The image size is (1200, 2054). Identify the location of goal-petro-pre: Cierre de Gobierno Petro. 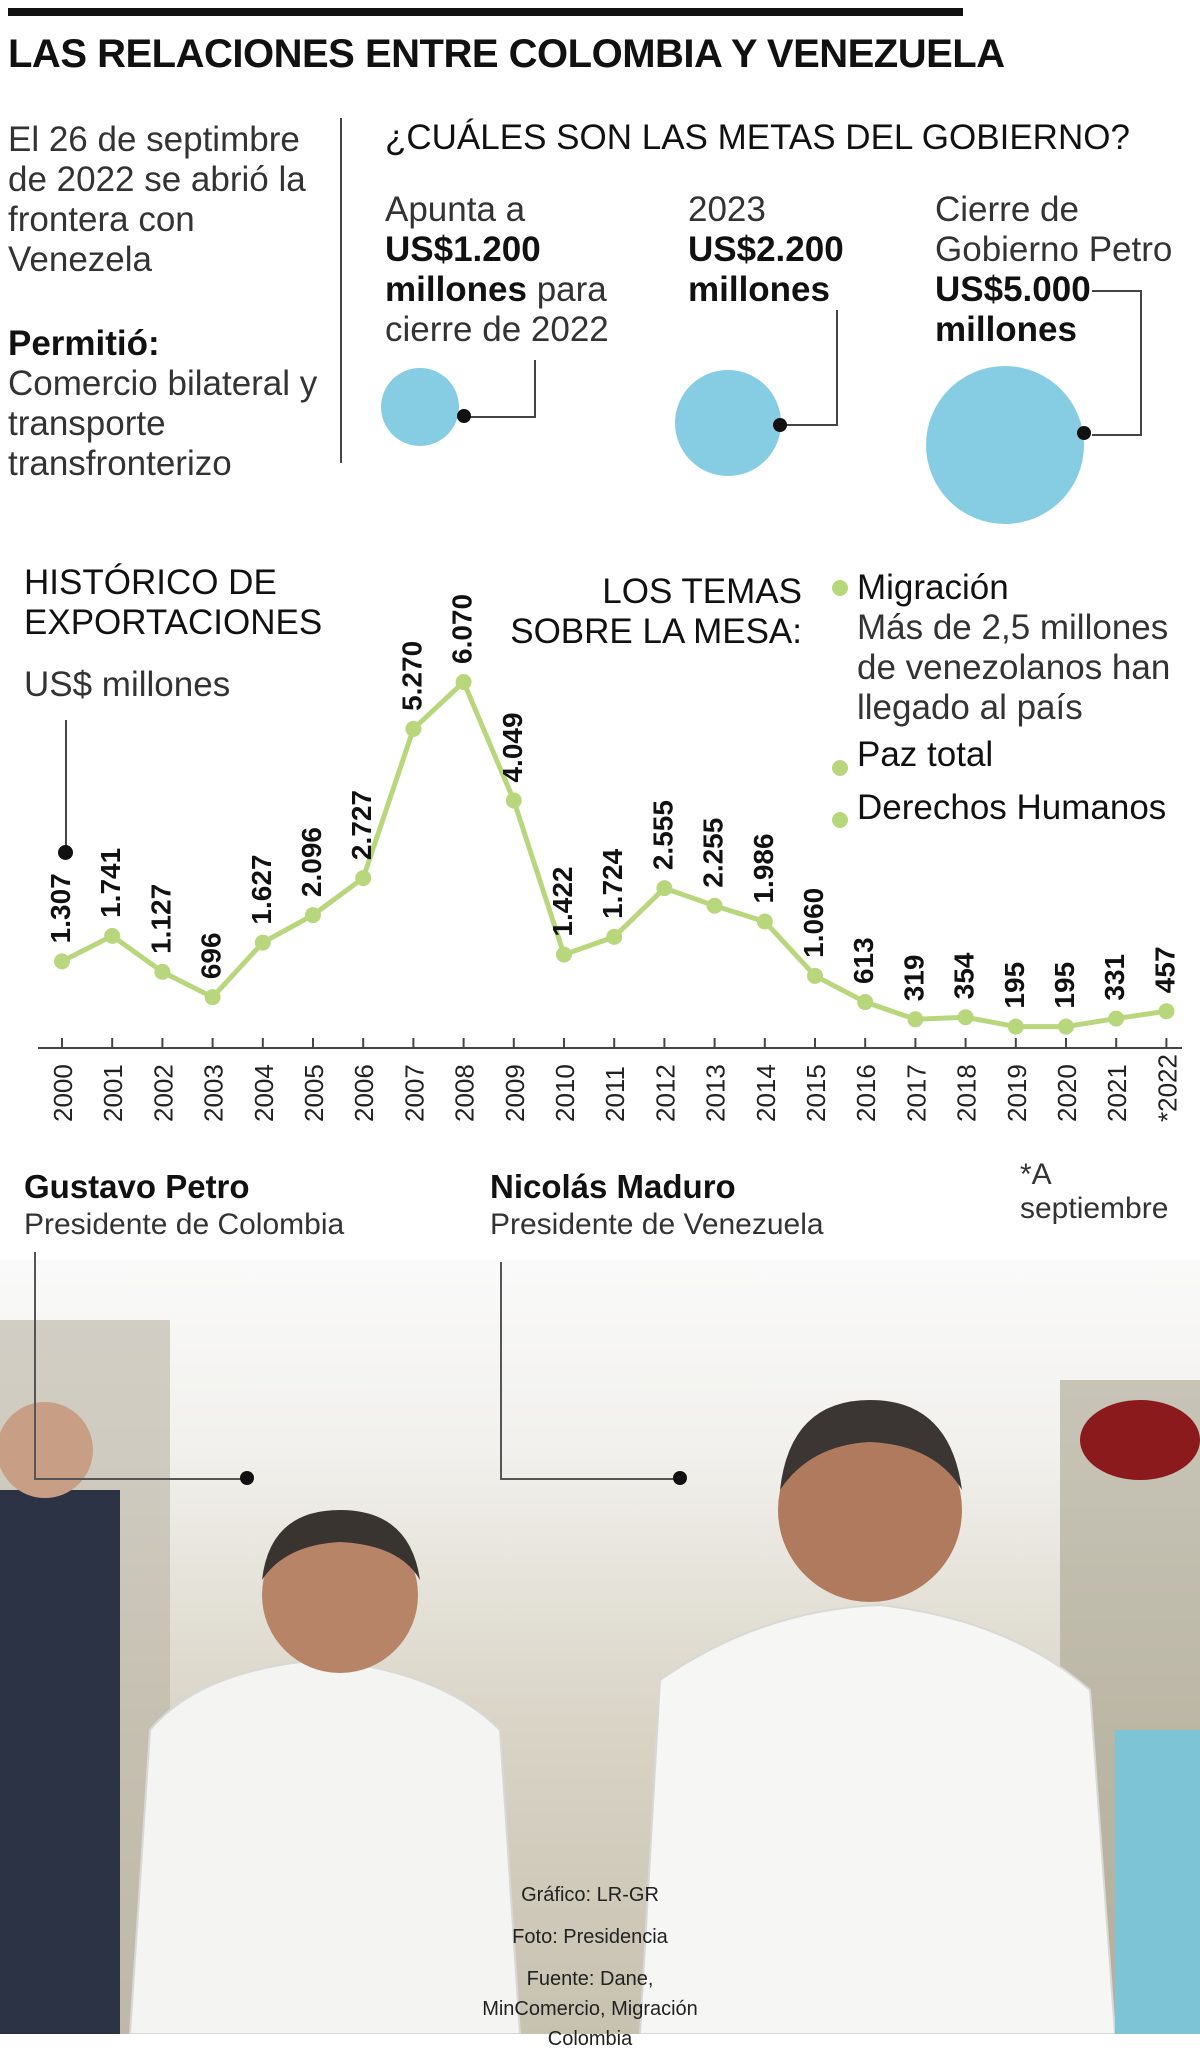
(1054, 229).